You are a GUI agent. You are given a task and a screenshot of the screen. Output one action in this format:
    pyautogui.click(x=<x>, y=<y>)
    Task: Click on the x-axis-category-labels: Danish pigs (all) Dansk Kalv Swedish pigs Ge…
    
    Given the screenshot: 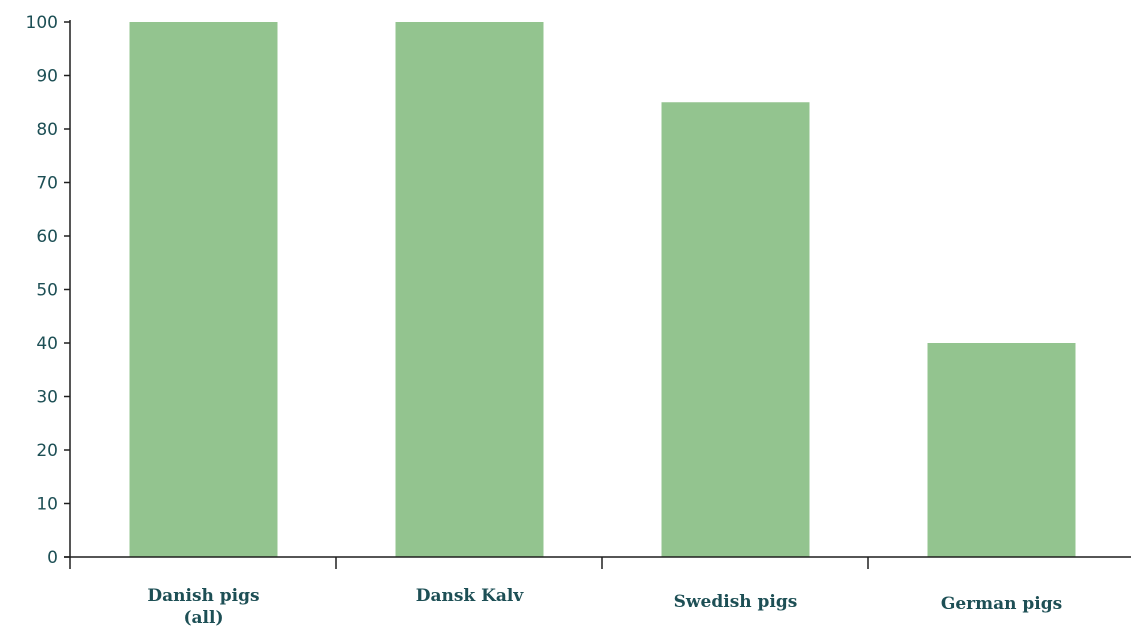 What is the action you would take?
    pyautogui.click(x=604, y=607)
    